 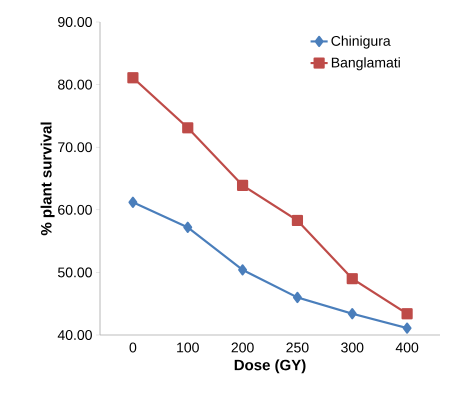 What do you see at coordinates (243, 347) in the screenshot?
I see `x-tick-label: 200` at bounding box center [243, 347].